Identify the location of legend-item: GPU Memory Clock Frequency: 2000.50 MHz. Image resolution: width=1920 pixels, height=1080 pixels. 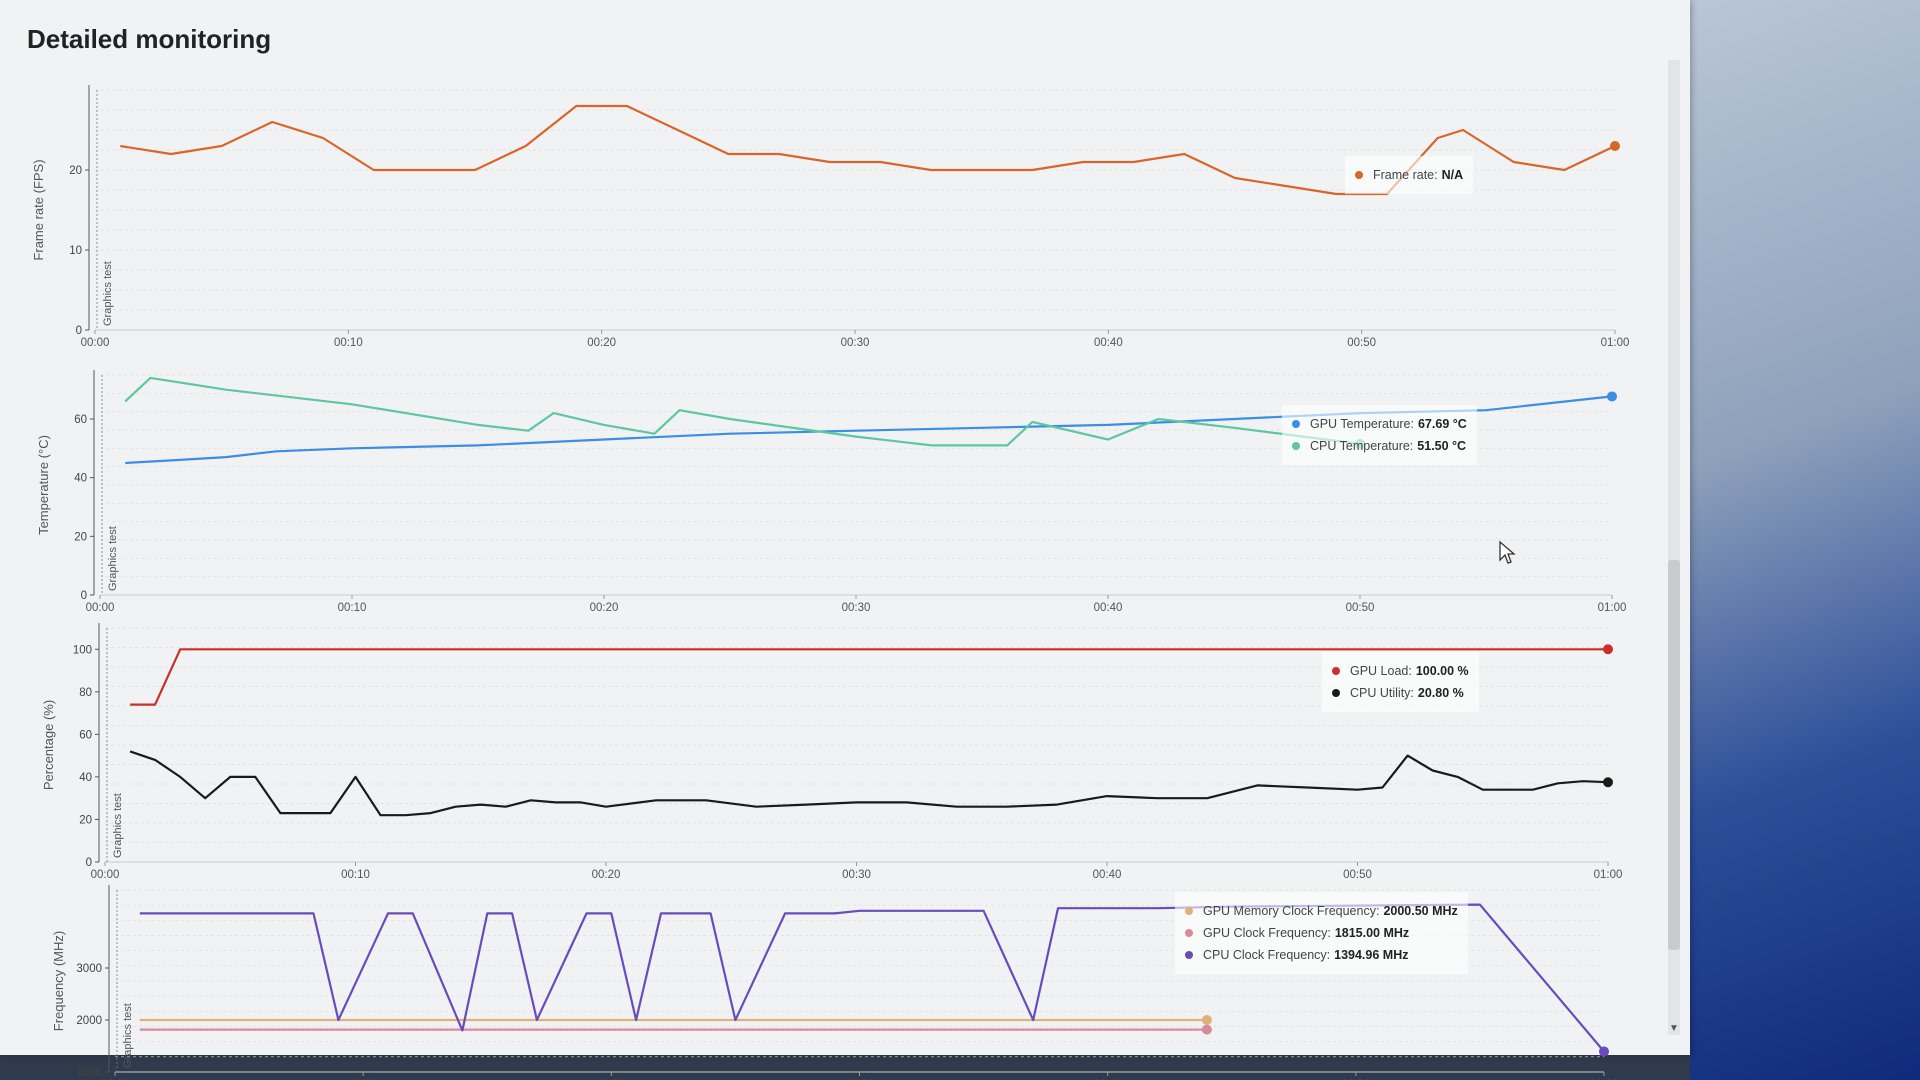
(1321, 911).